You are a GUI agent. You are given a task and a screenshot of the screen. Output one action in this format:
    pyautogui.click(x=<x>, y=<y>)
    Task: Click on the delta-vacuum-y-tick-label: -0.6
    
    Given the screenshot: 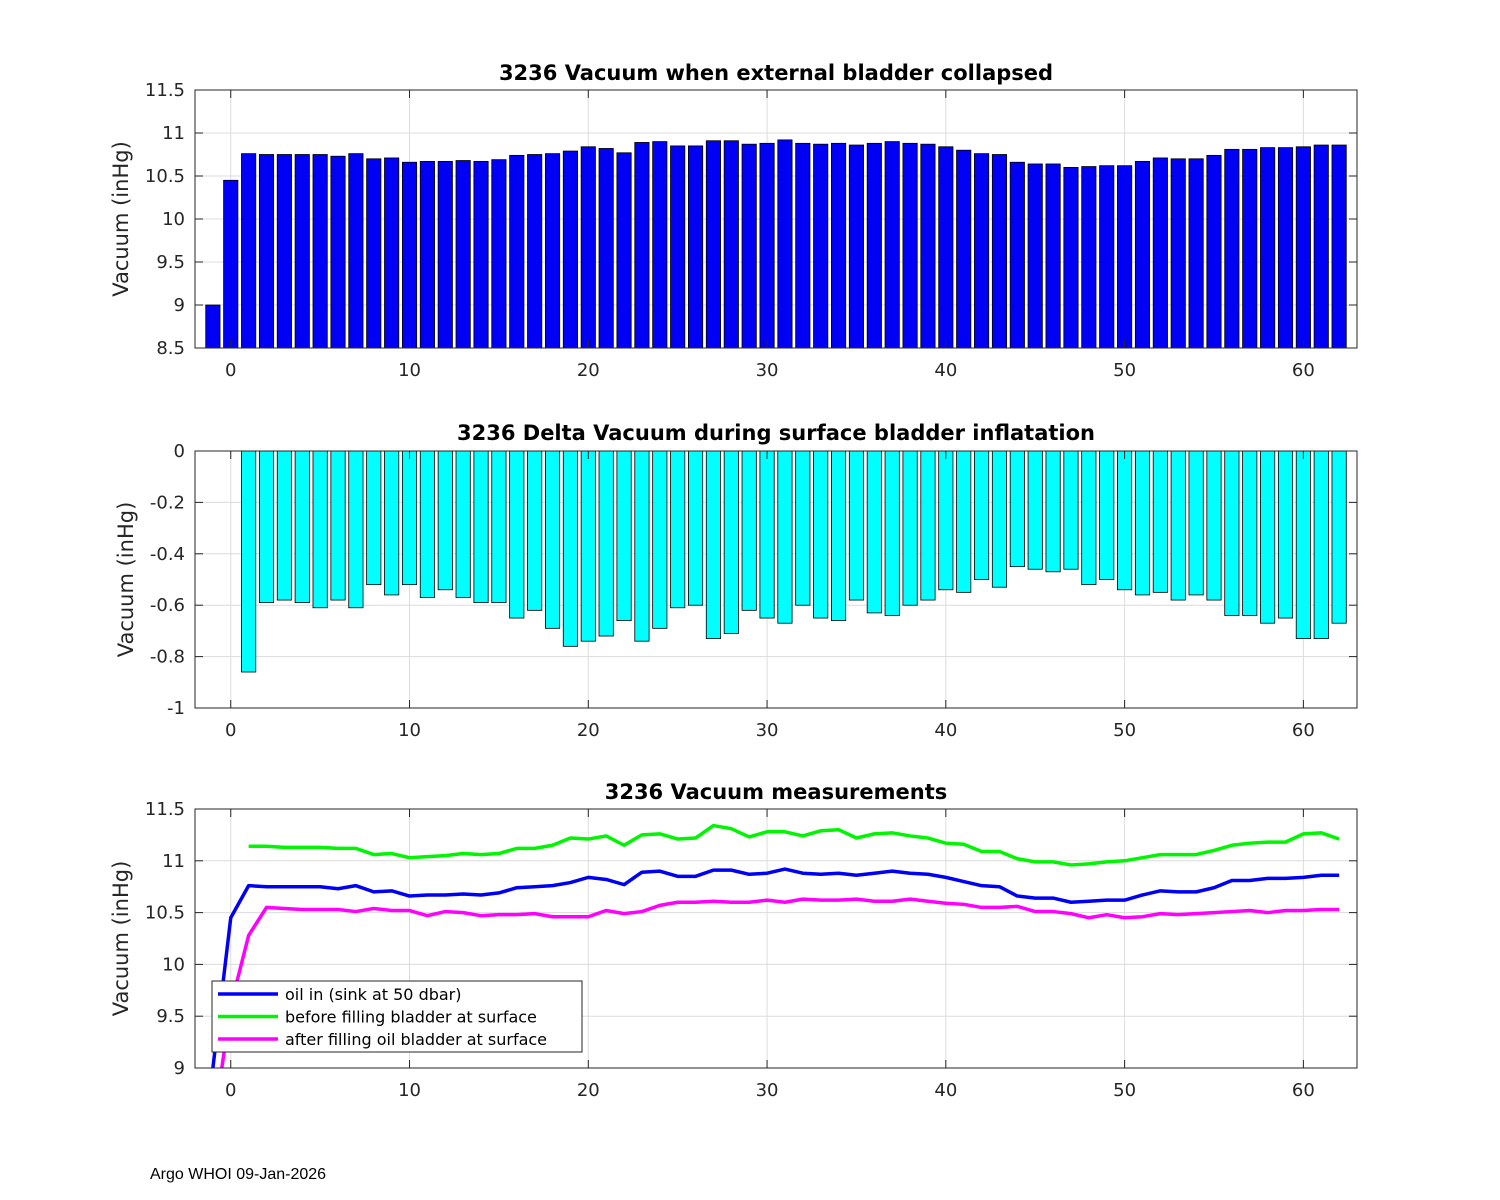 What is the action you would take?
    pyautogui.click(x=167, y=605)
    